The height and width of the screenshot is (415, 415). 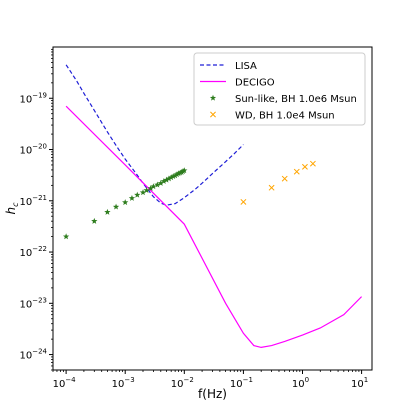 What do you see at coordinates (12, 208) in the screenshot?
I see `y-axis-label: hc` at bounding box center [12, 208].